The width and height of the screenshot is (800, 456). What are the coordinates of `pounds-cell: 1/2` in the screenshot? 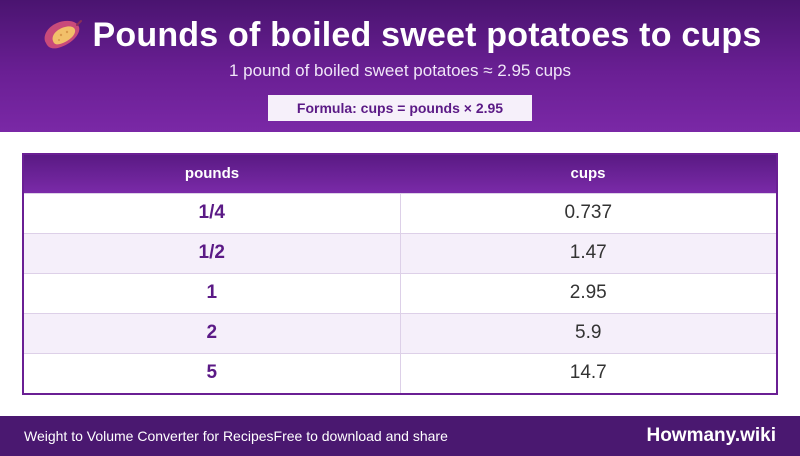 It's located at (212, 252).